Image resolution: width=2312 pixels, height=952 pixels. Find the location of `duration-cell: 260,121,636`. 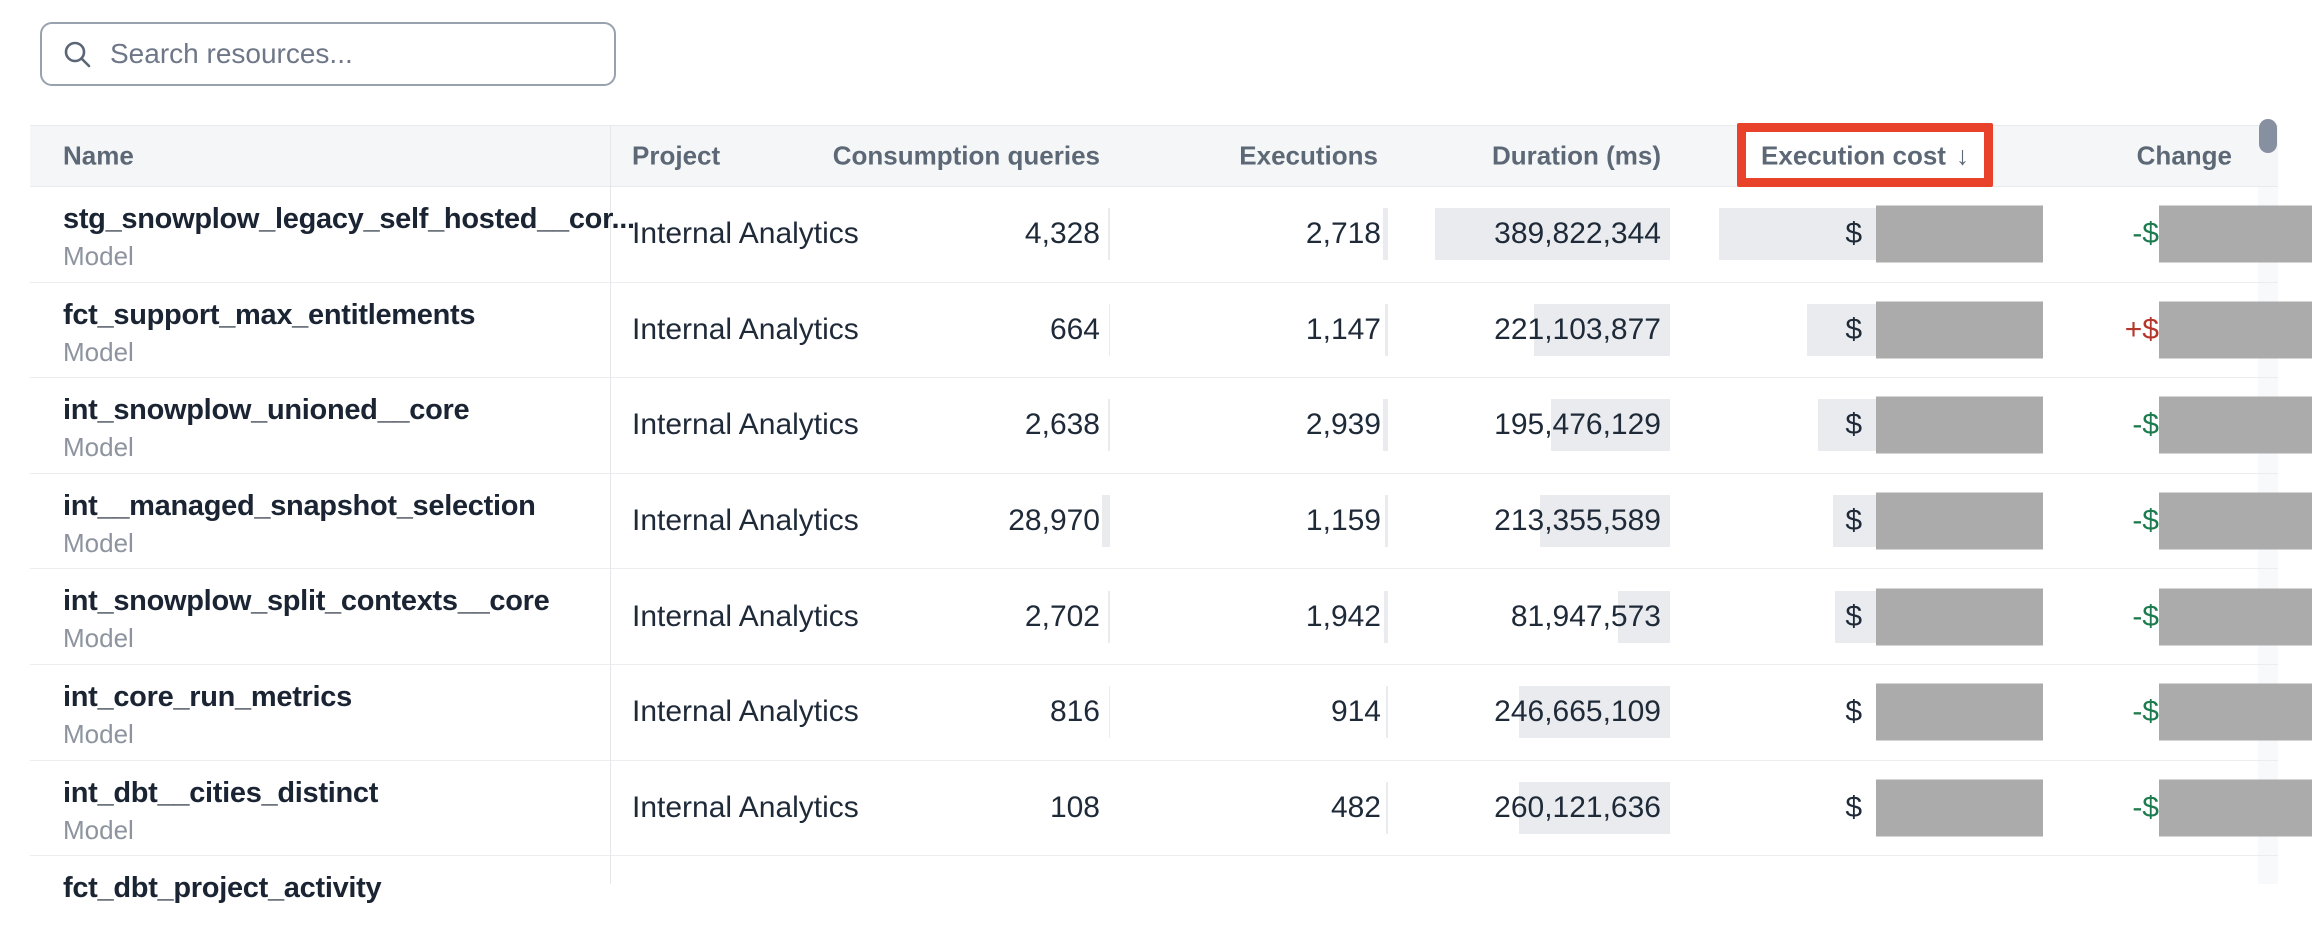

duration-cell: 260,121,636 is located at coordinates (1577, 807).